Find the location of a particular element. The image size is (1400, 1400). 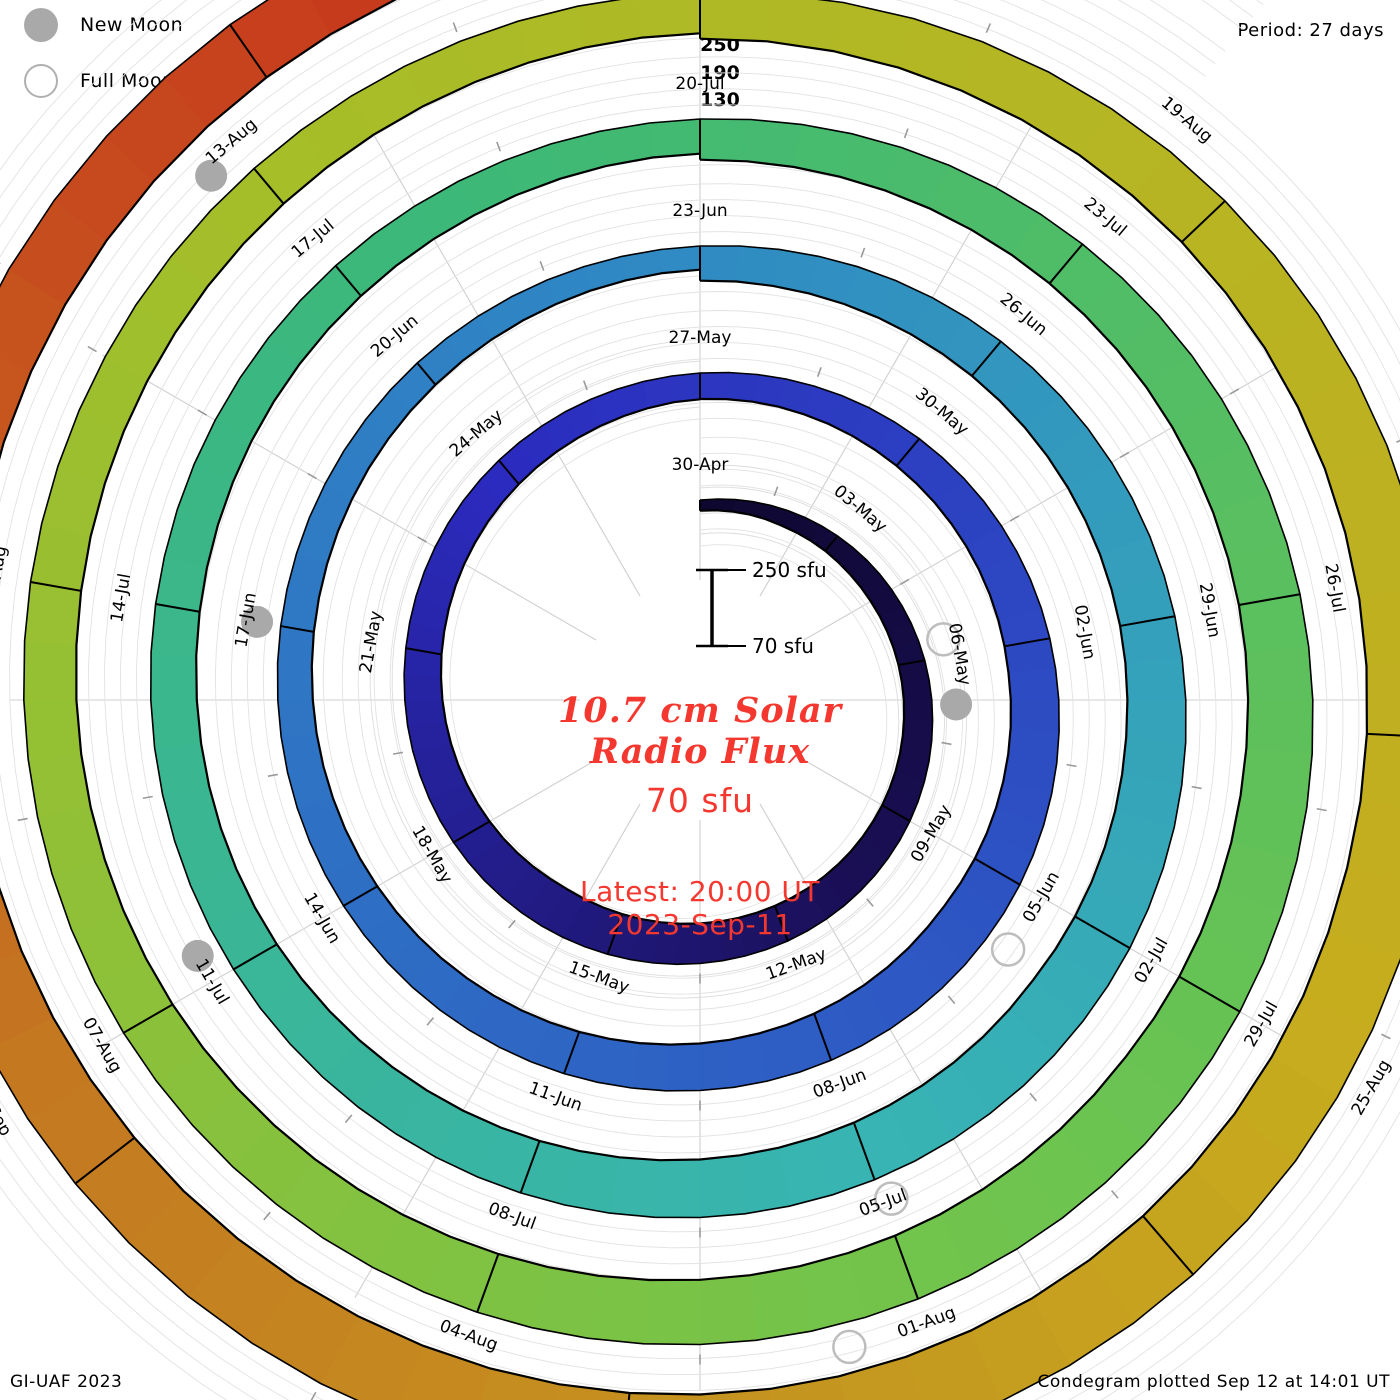

spiral-date-label: 08-Jul is located at coordinates (511, 1217).